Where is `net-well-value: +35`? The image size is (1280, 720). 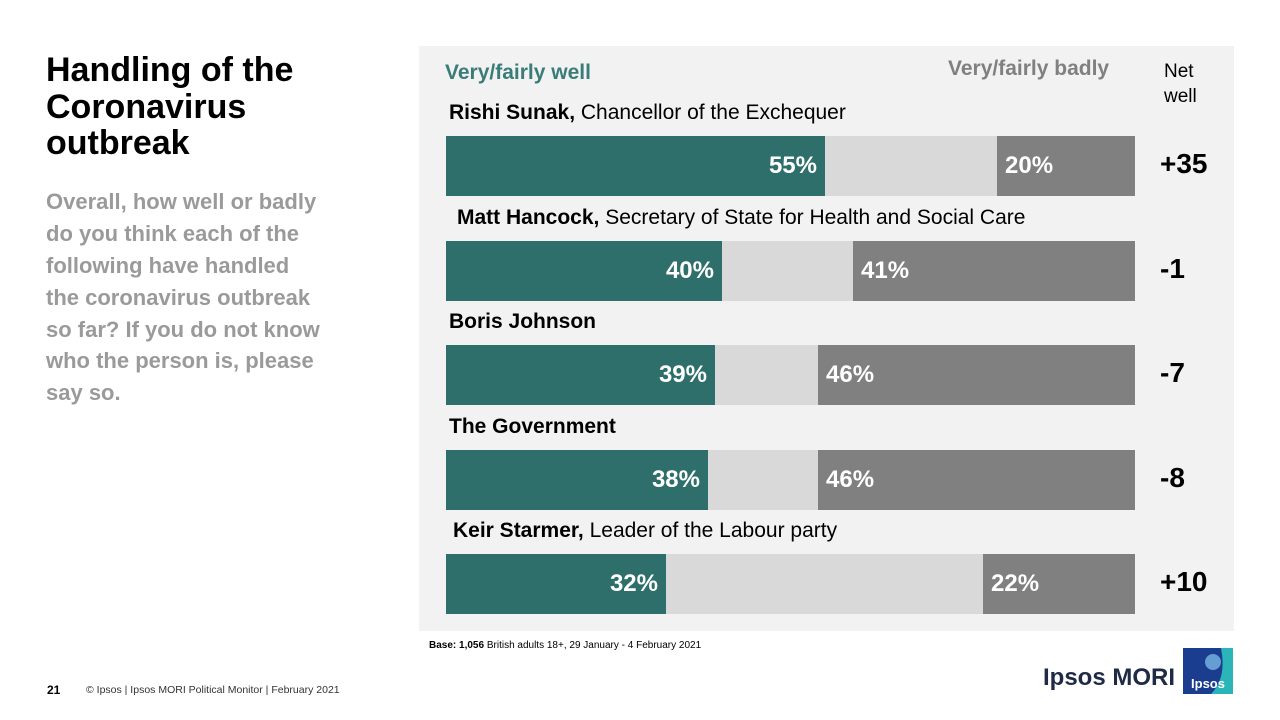 net-well-value: +35 is located at coordinates (1184, 163).